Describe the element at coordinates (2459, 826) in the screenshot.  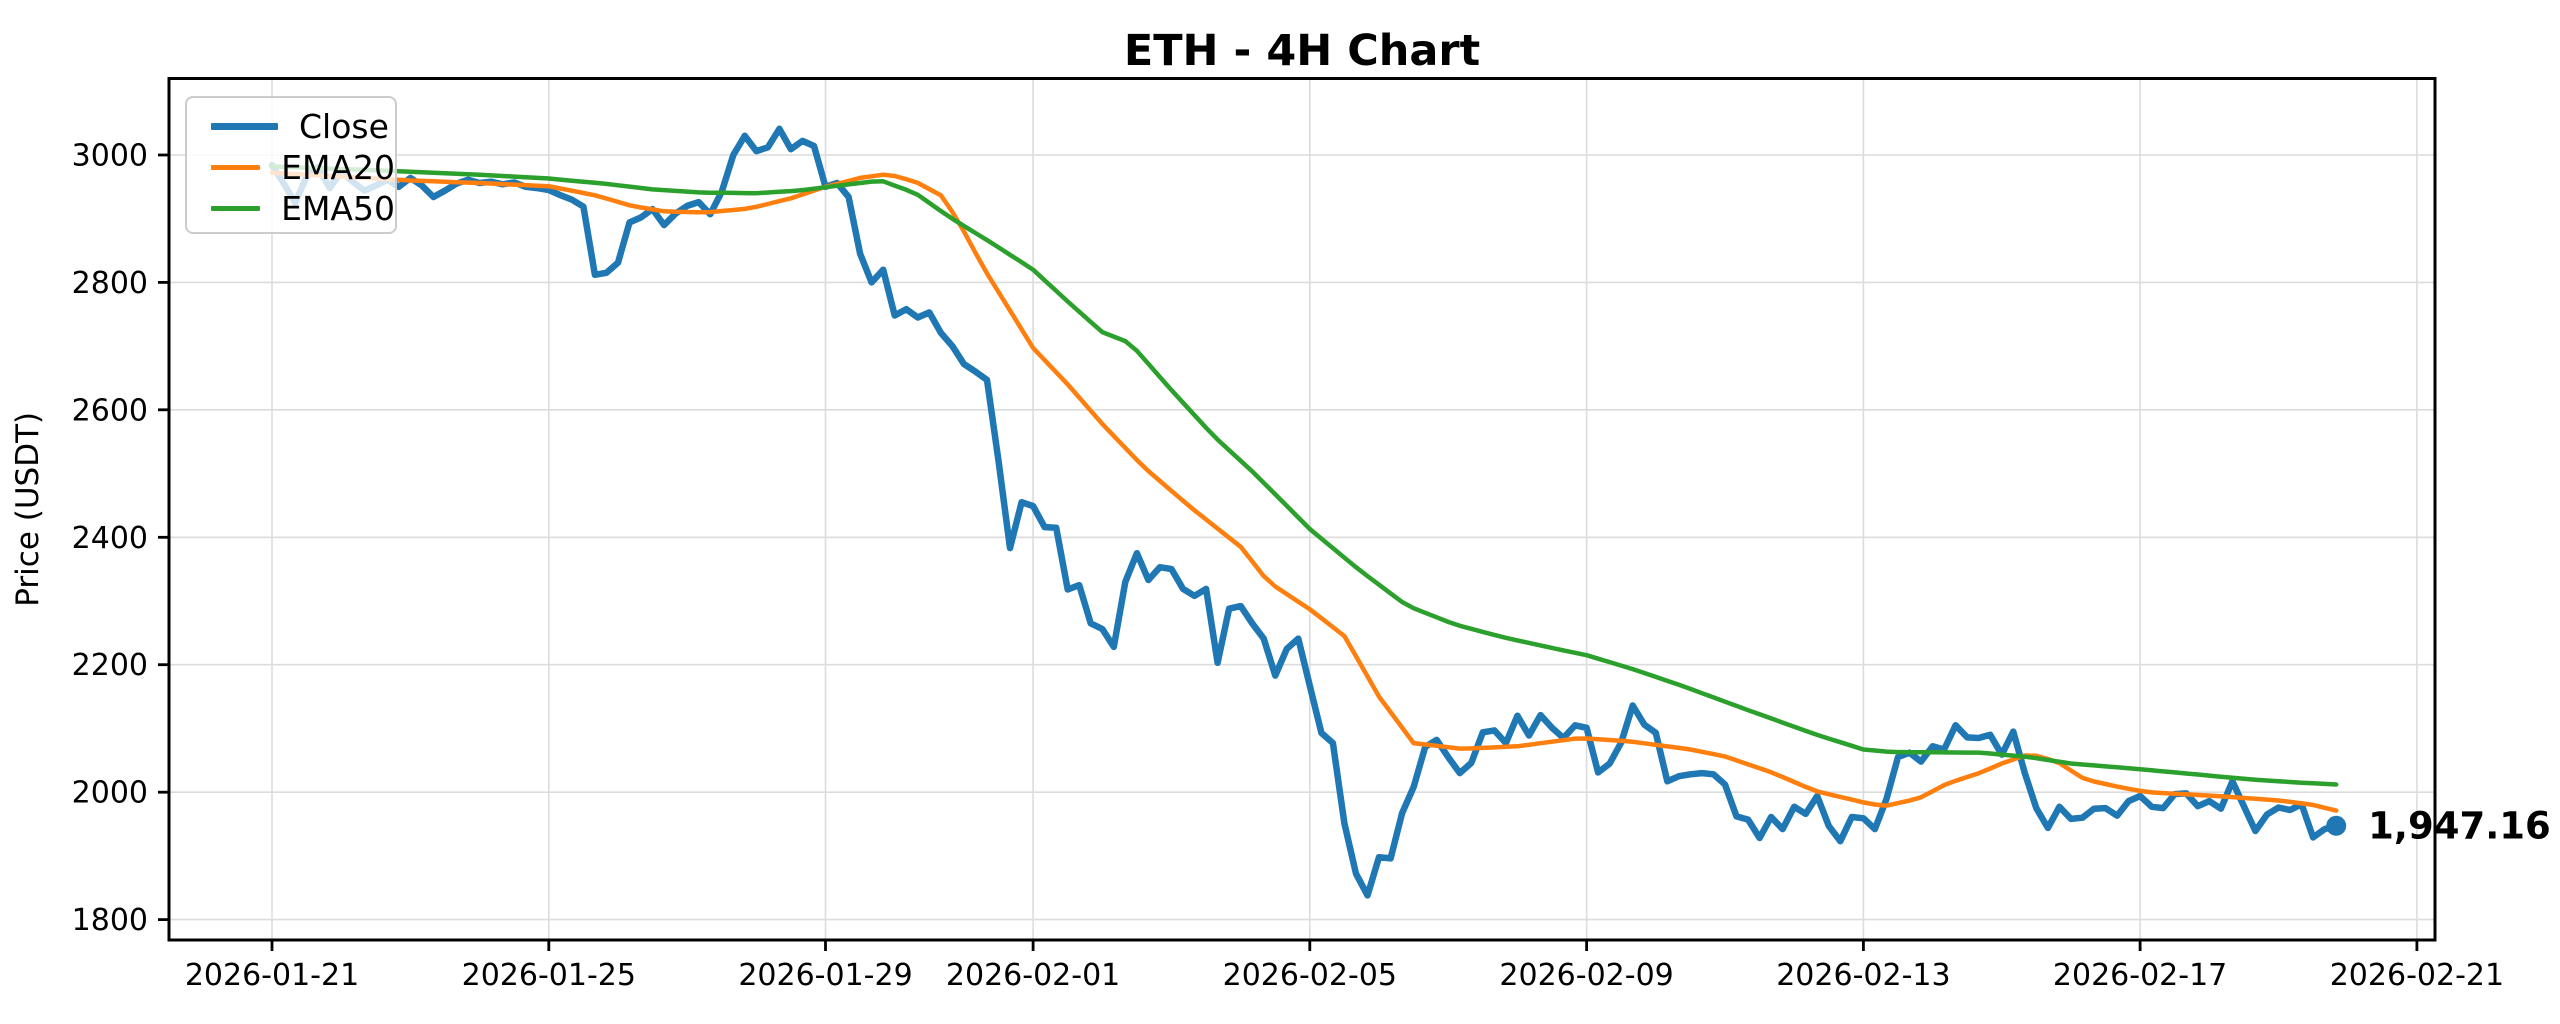
I see `last-price-annotation: 1,947.16` at that location.